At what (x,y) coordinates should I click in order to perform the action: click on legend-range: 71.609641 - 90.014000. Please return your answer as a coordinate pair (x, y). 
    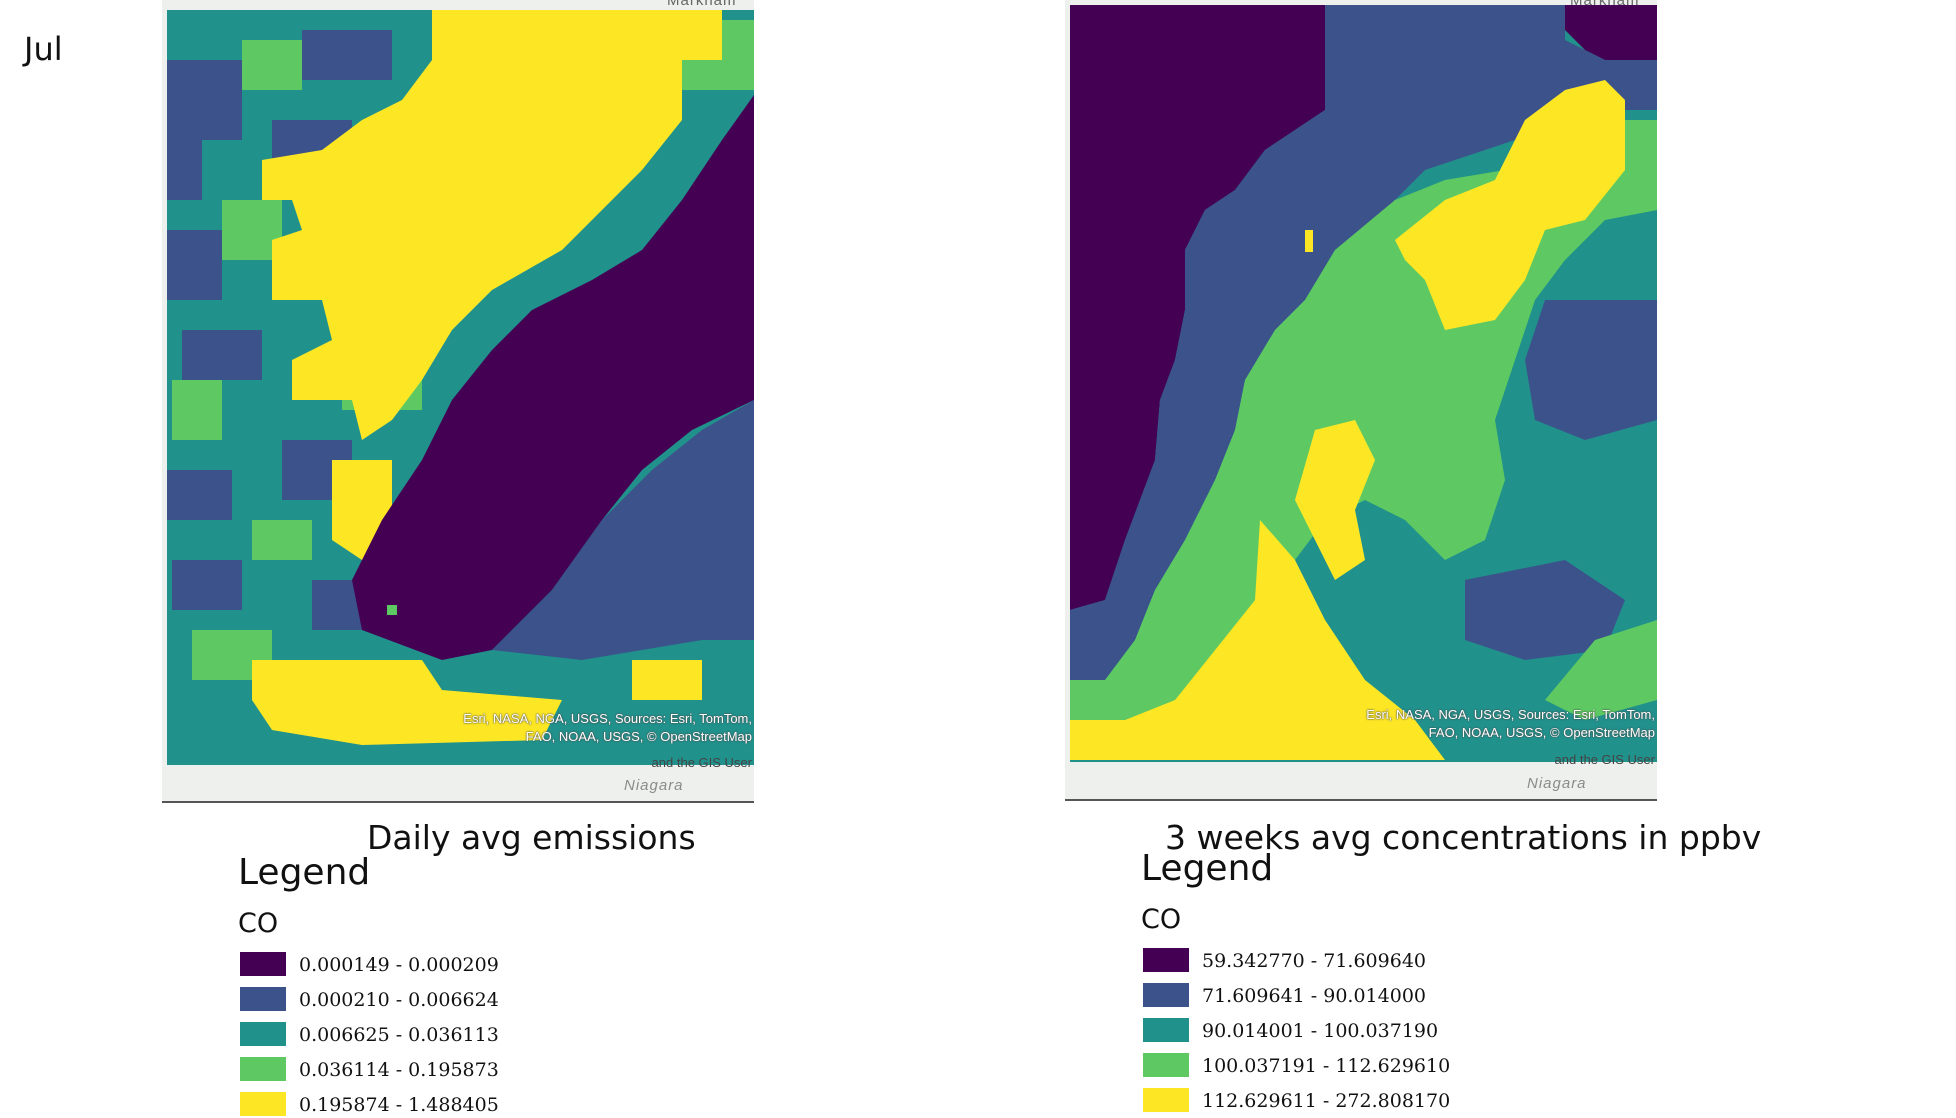
    Looking at the image, I should click on (1314, 996).